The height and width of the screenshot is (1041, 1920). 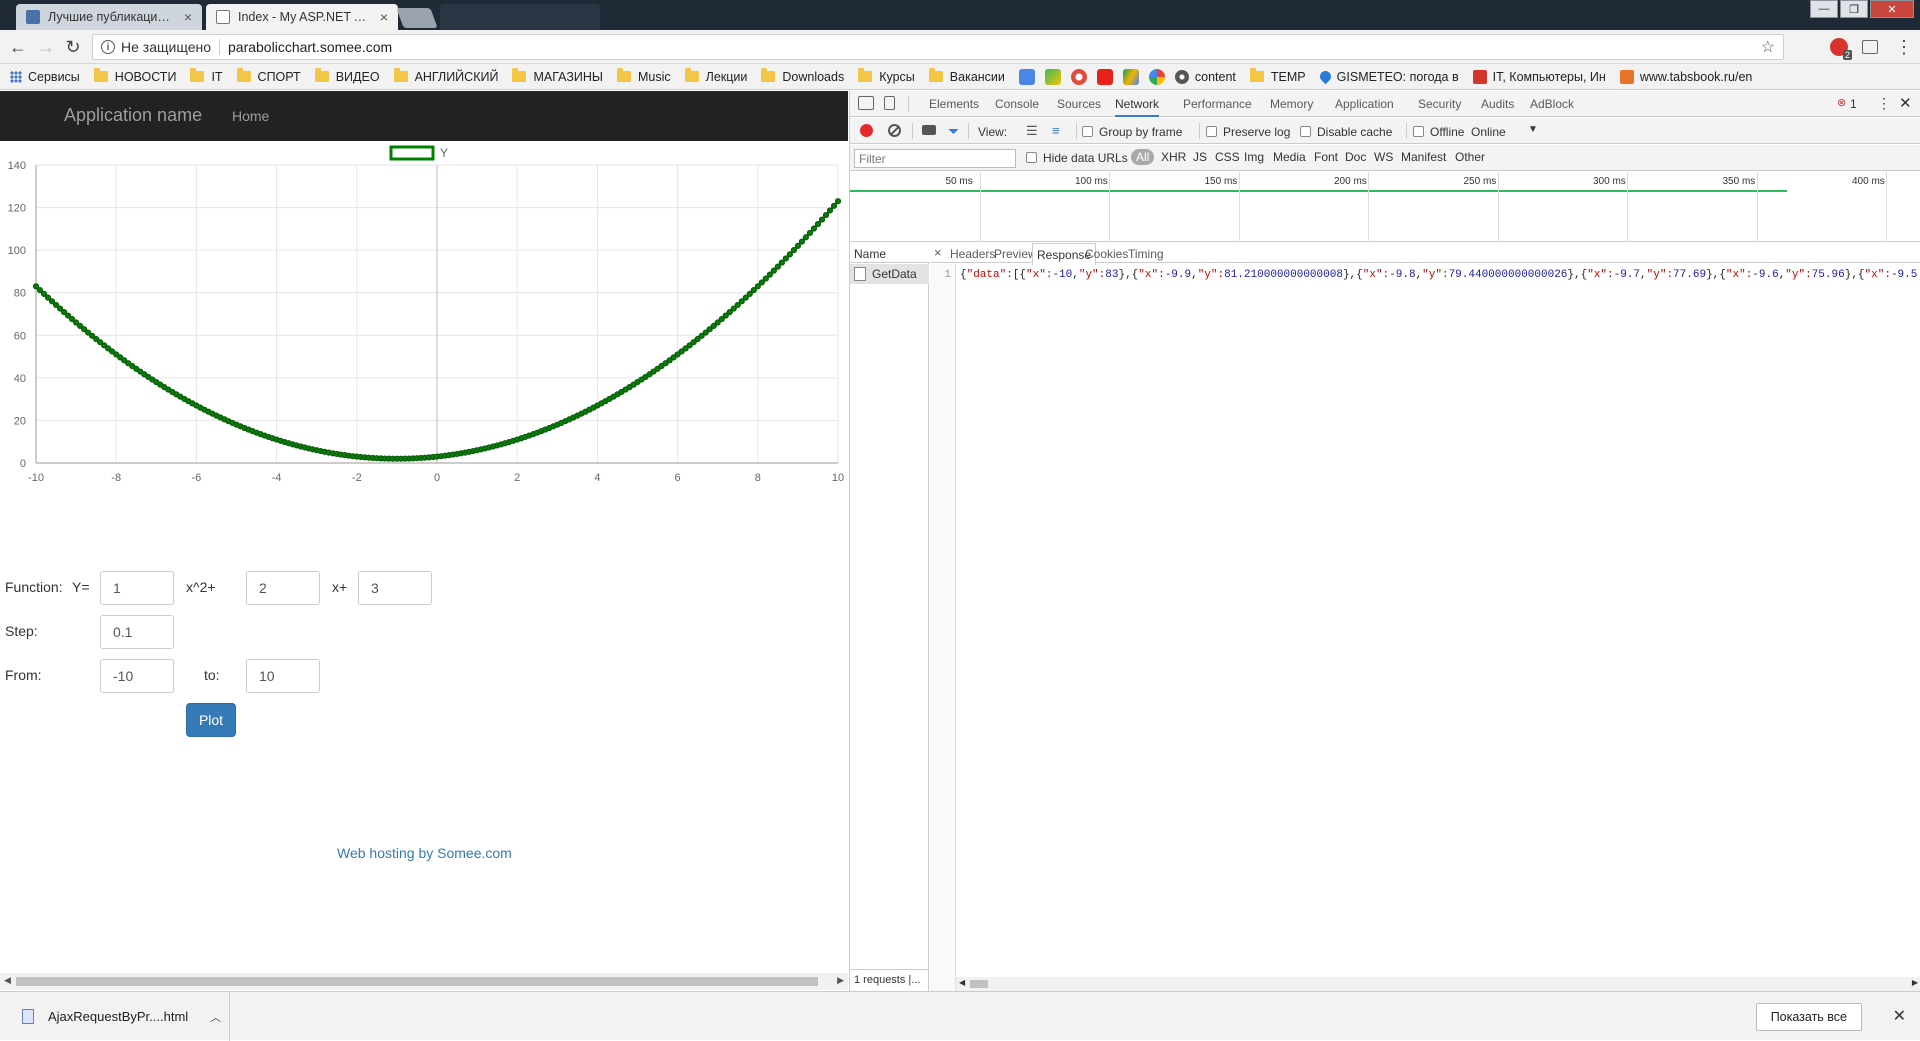 What do you see at coordinates (302, 17) in the screenshot?
I see `browser-tab-index: Index - My ASP.NET App ×` at bounding box center [302, 17].